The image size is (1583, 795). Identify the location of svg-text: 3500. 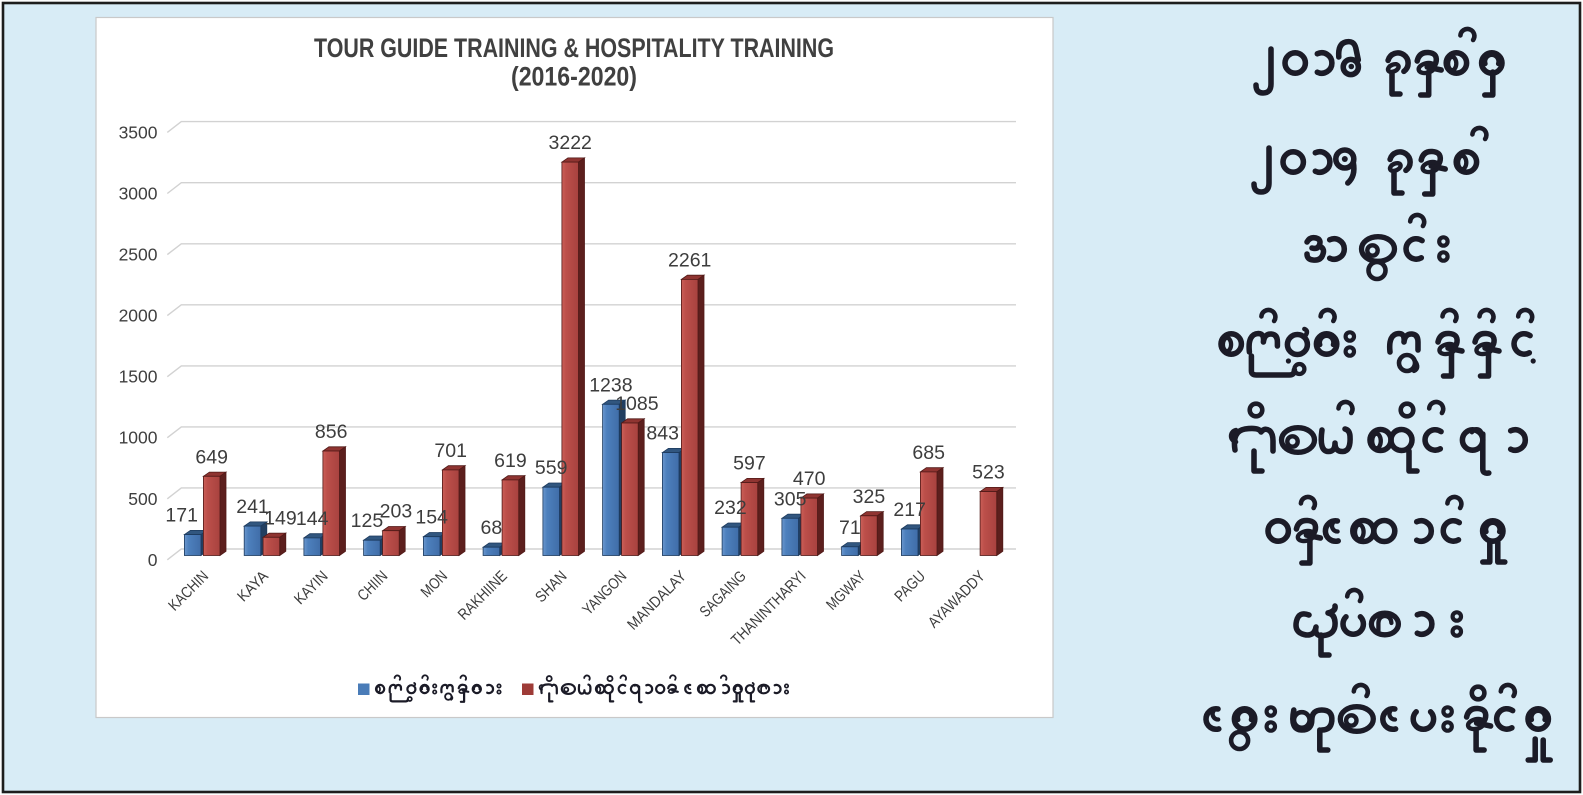
(138, 132).